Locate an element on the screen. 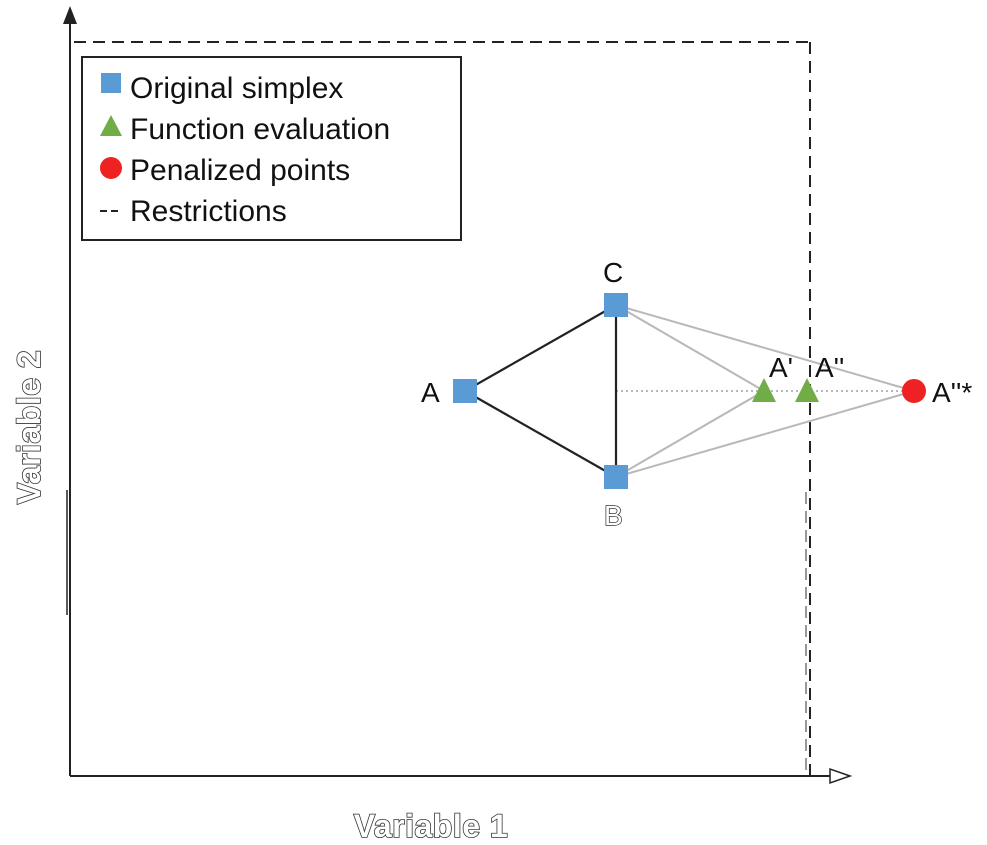 The width and height of the screenshot is (987, 845). y-axis-arrow is located at coordinates (70, 15).